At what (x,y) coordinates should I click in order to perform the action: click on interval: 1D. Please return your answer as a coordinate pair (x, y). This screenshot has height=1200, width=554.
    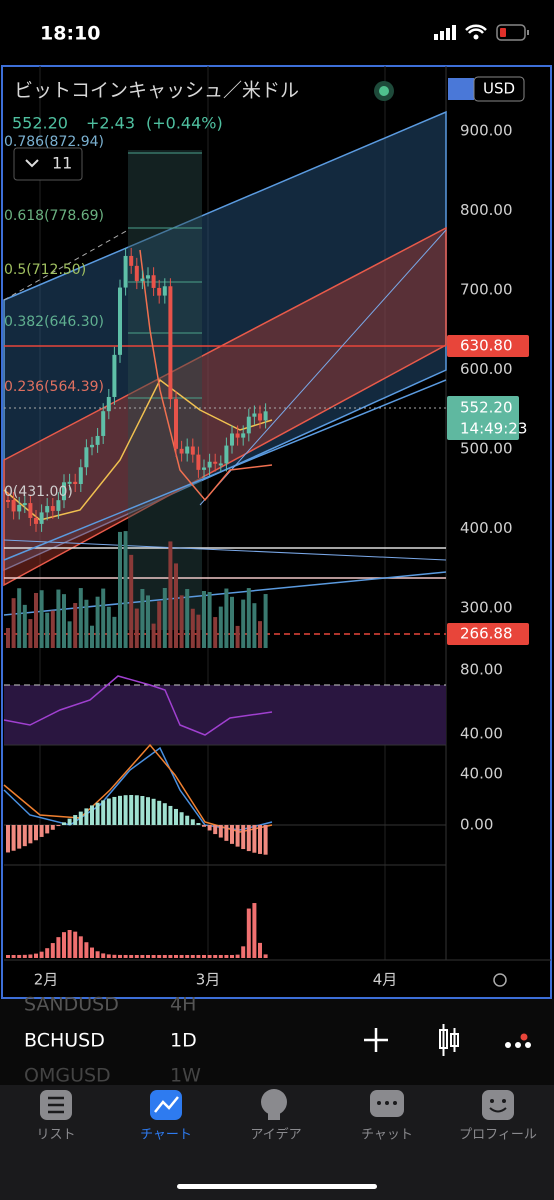
    Looking at the image, I should click on (183, 1041).